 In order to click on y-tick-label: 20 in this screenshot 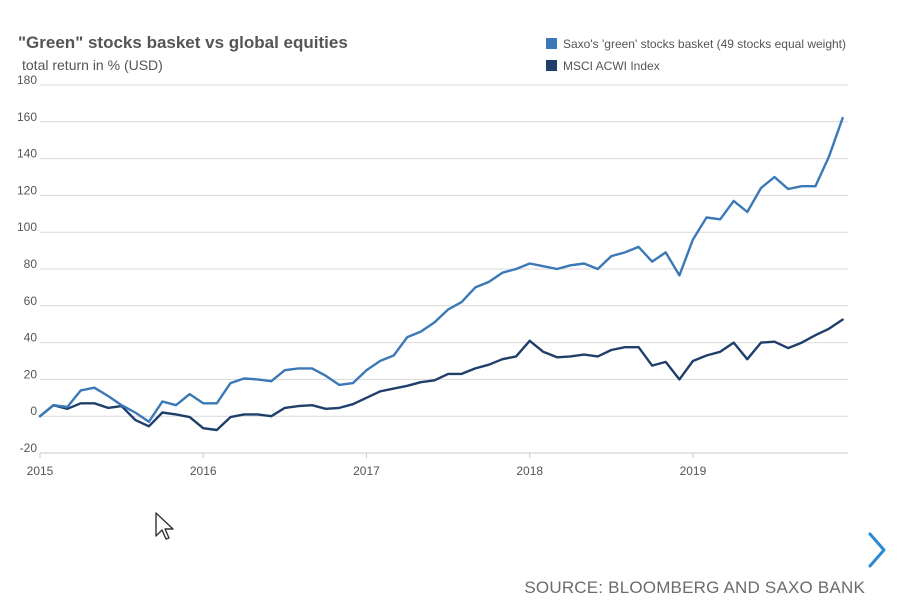, I will do `click(31, 374)`.